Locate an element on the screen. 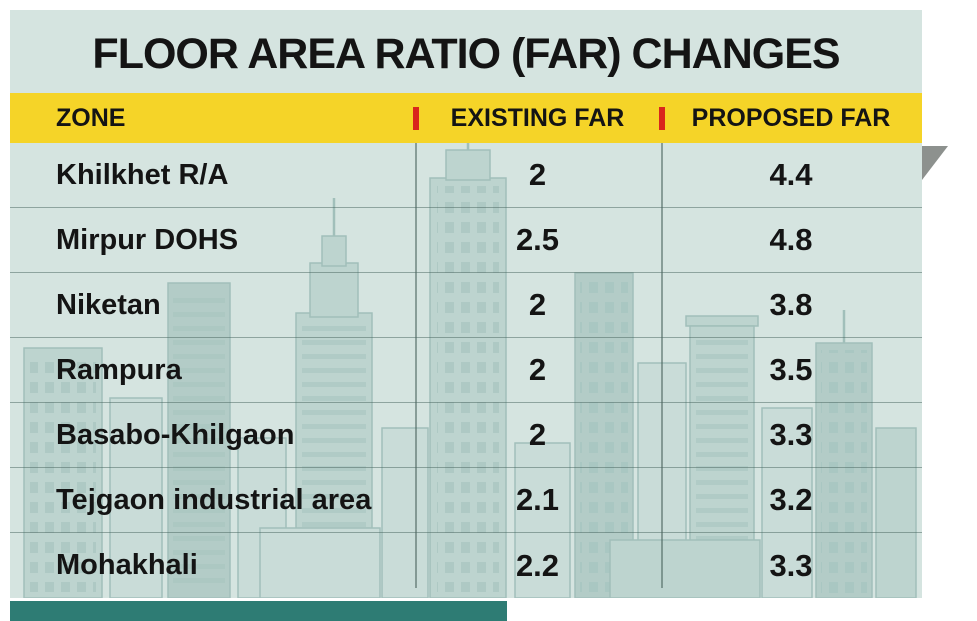 The height and width of the screenshot is (621, 977). page-fold-corner is located at coordinates (935, 163).